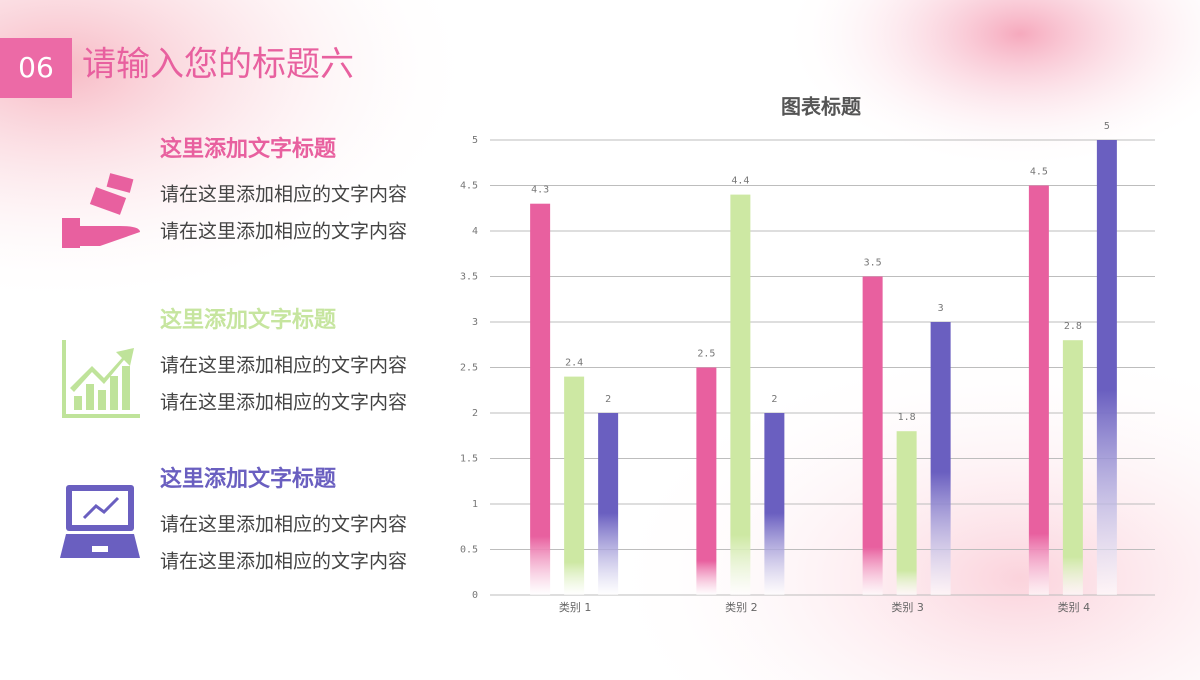 The width and height of the screenshot is (1200, 680). I want to click on y-tick-label: 2.5, so click(469, 368).